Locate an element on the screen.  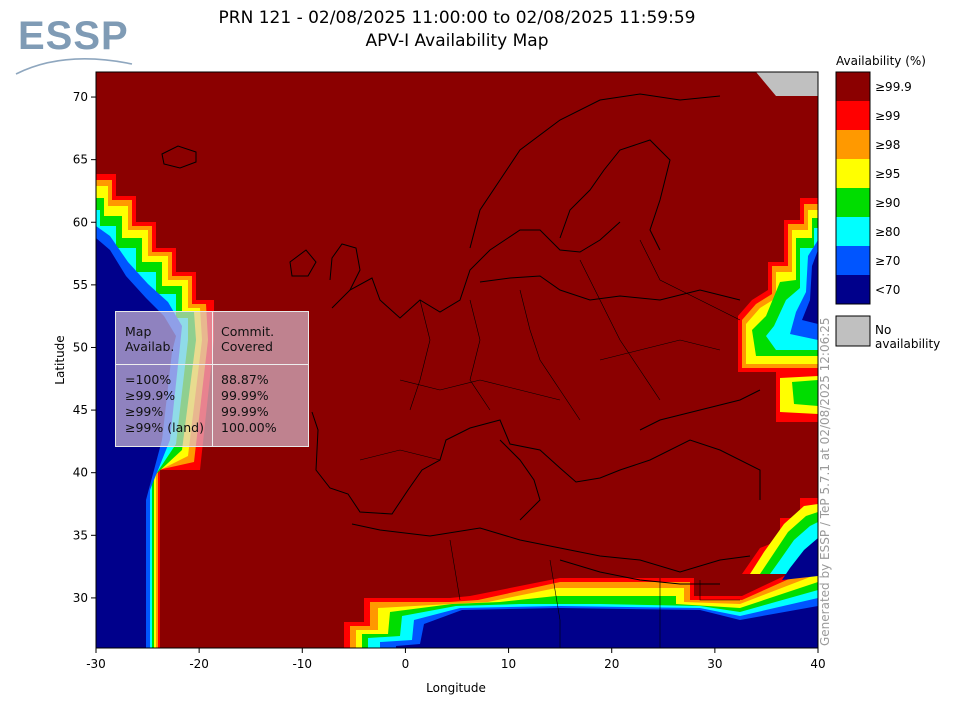
stats-col1-header-line2: Availab. is located at coordinates (150, 346).